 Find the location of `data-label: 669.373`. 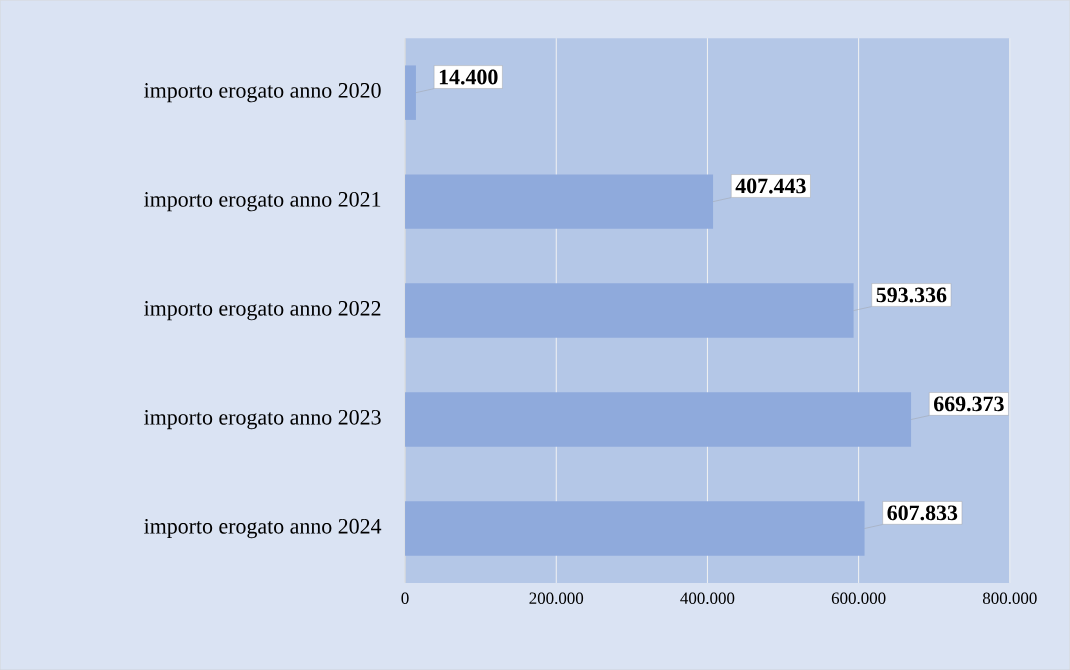

data-label: 669.373 is located at coordinates (969, 404).